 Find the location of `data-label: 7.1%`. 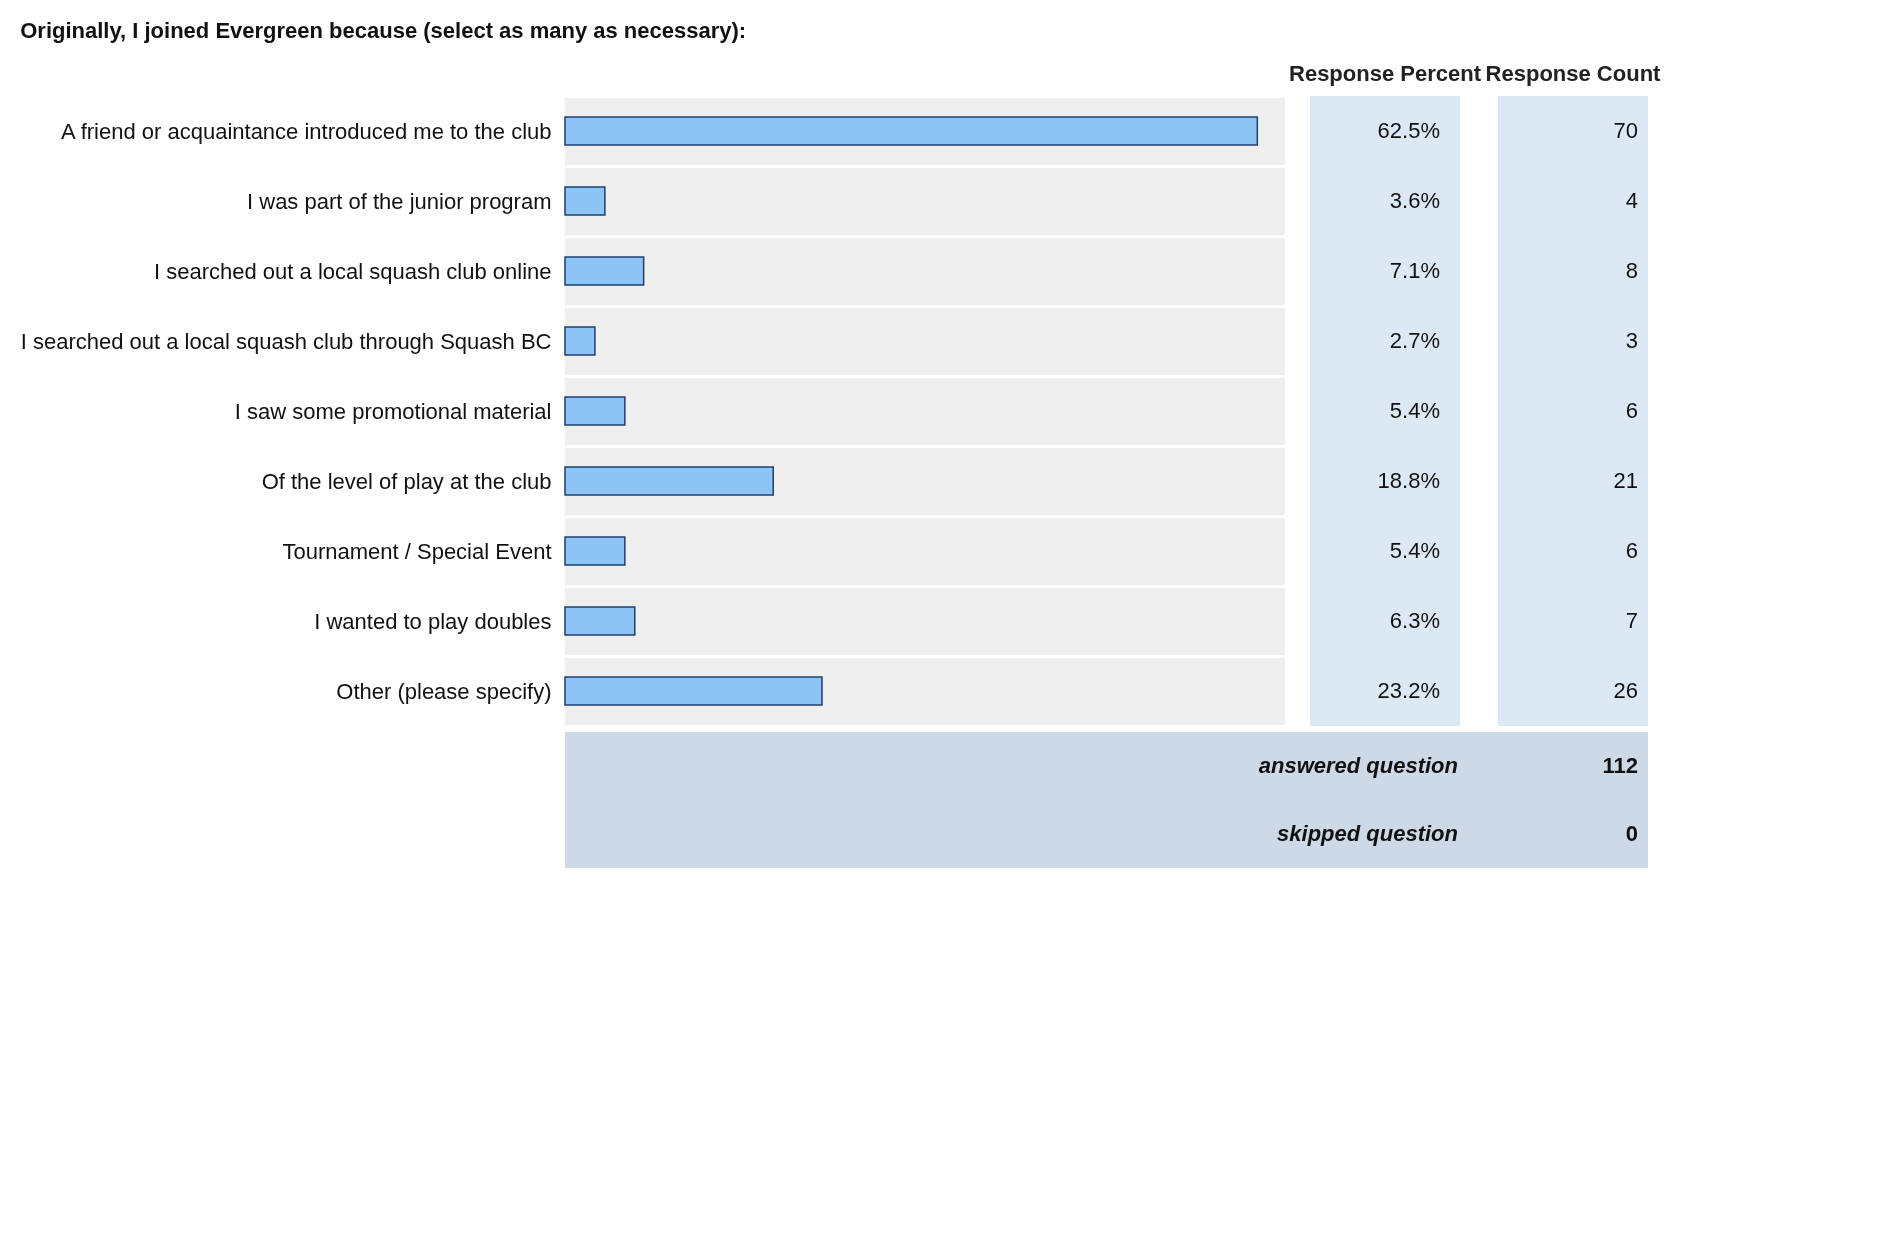

data-label: 7.1% is located at coordinates (1414, 270).